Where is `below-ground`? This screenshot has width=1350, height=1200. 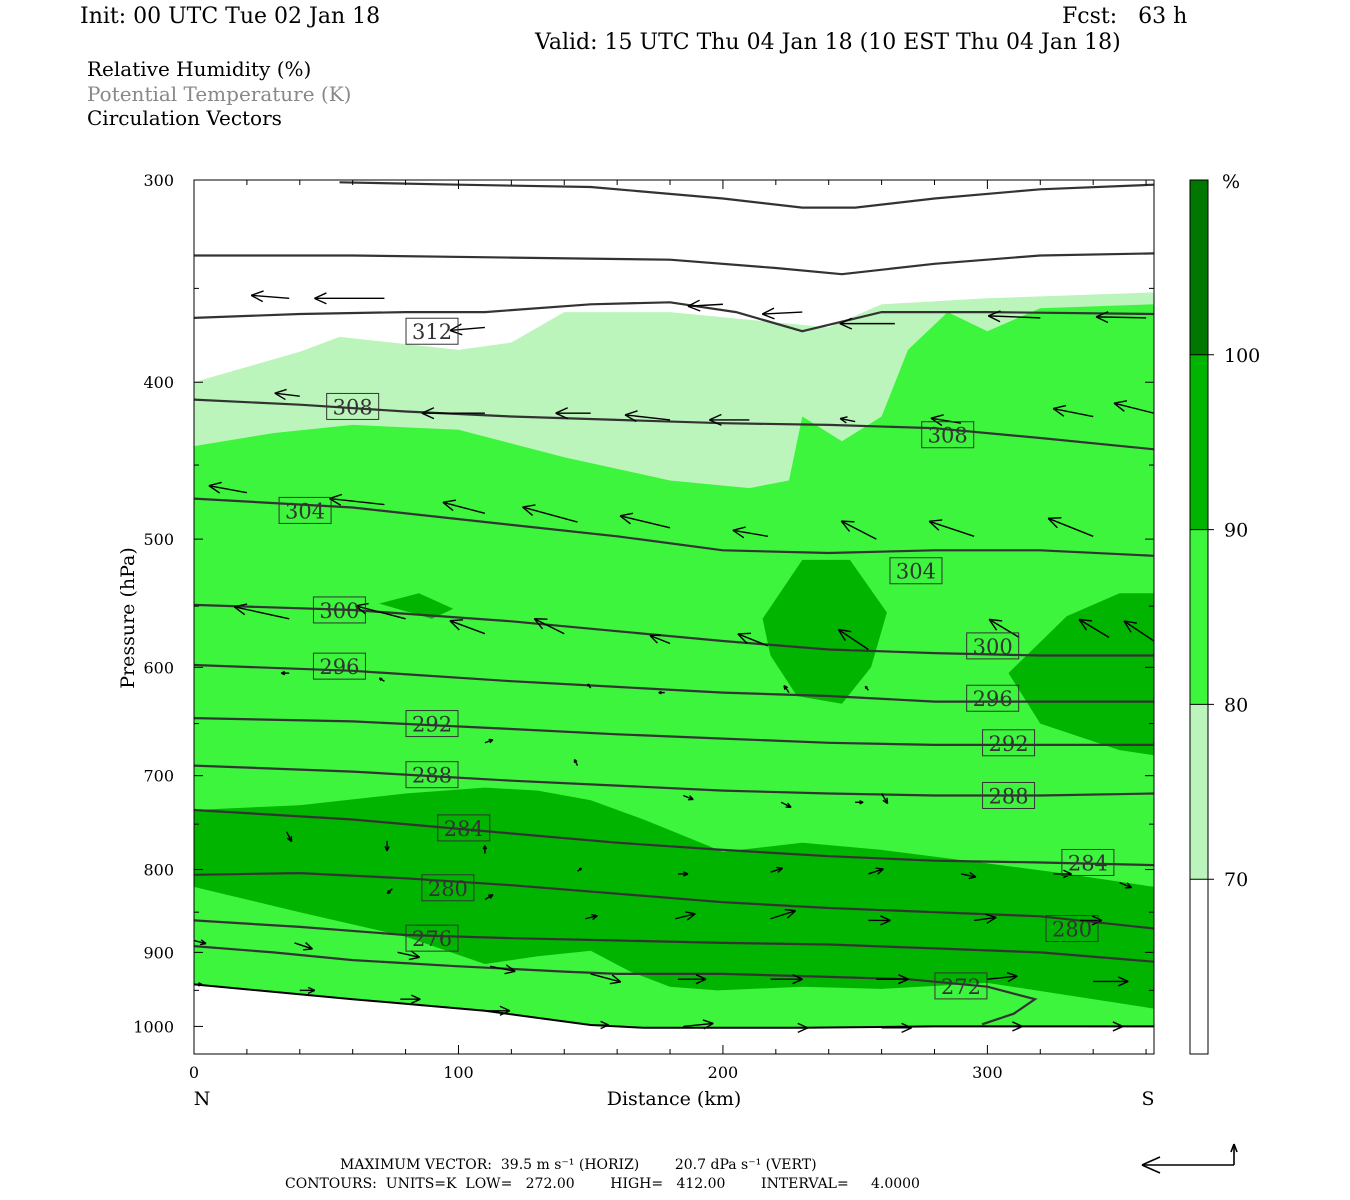 below-ground is located at coordinates (674, 1019).